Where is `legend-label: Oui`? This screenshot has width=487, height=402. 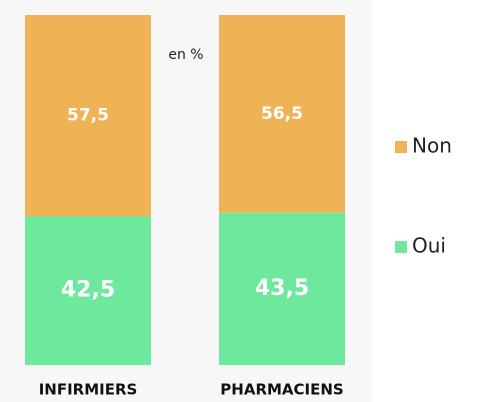 legend-label: Oui is located at coordinates (429, 246).